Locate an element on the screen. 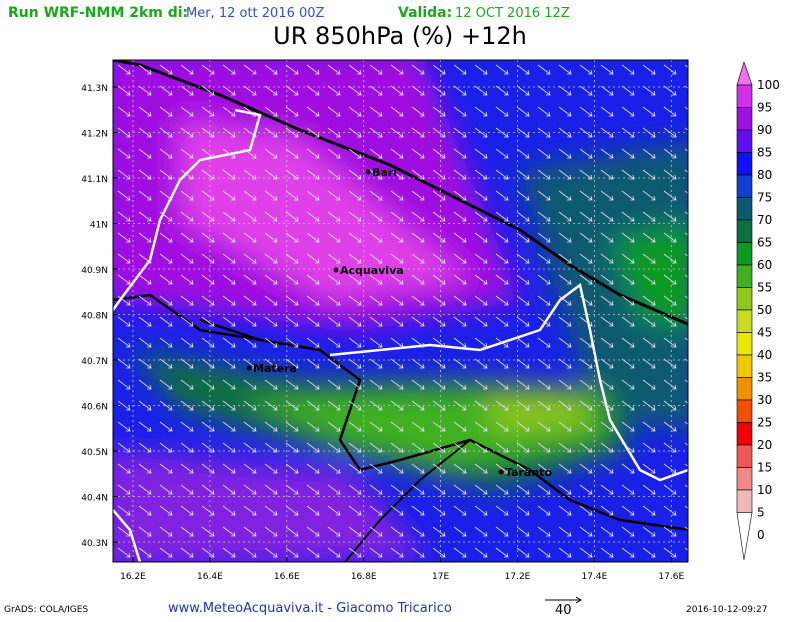 Image resolution: width=800 pixels, height=622 pixels. lon-label: 17.6E is located at coordinates (671, 577).